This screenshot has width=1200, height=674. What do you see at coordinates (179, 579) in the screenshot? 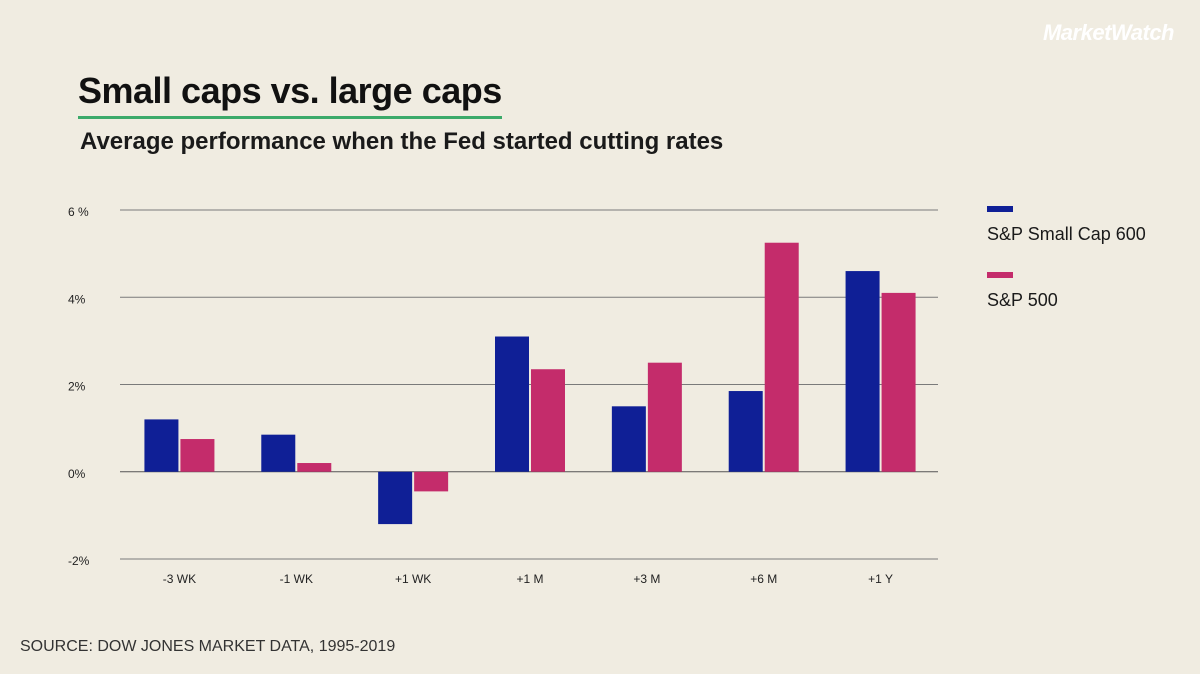
I see `x-tick-label: -3 WK` at bounding box center [179, 579].